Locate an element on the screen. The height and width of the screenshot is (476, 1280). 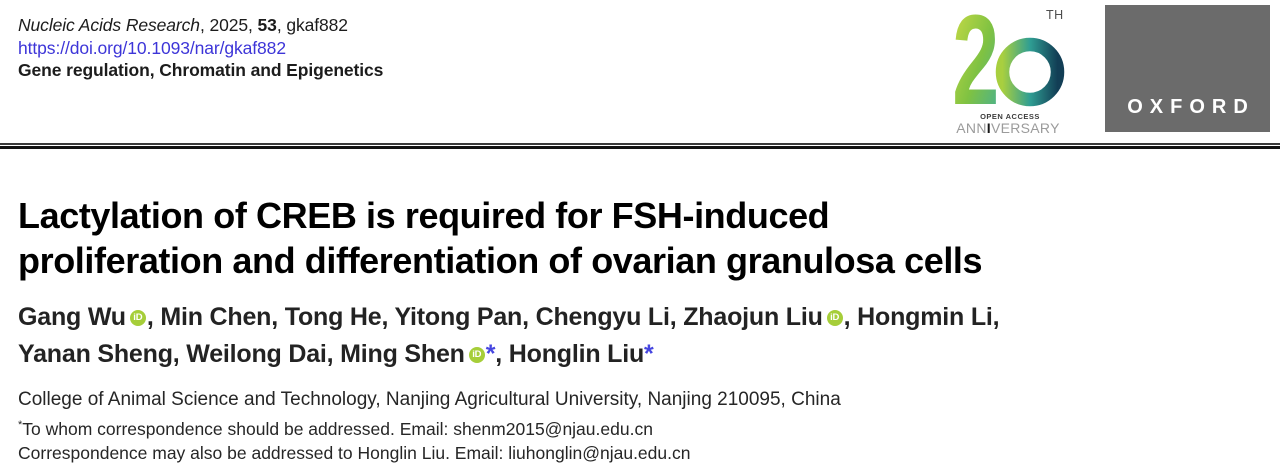
author-gang-wu: Gang Wu is located at coordinates (72, 317).